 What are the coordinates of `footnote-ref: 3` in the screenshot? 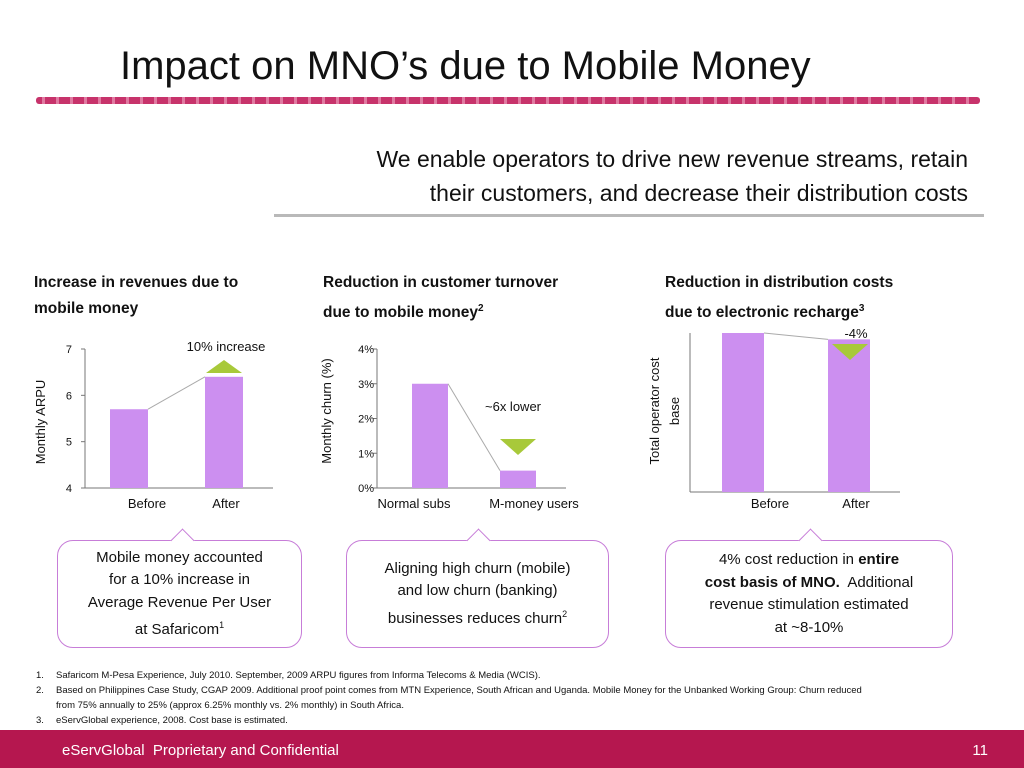 It's located at (861, 308).